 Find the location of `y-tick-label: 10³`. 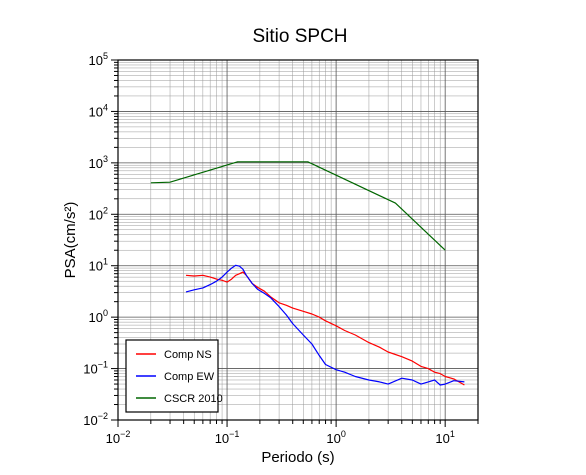

y-tick-label: 10³ is located at coordinates (98, 162).